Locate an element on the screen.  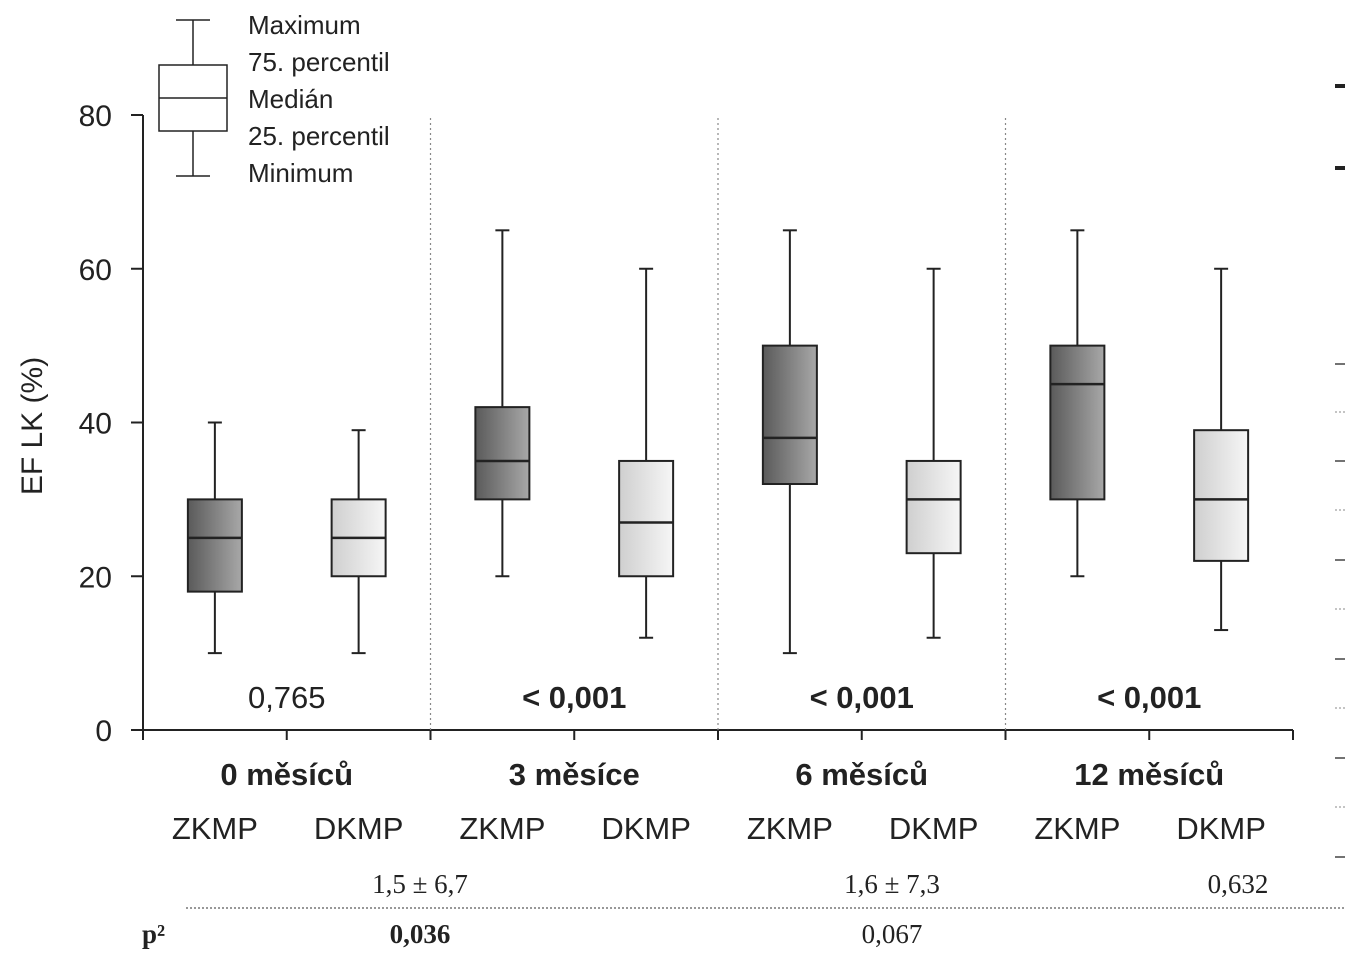
y-ticks: 0 20 40 60 80 is located at coordinates (111, 424).